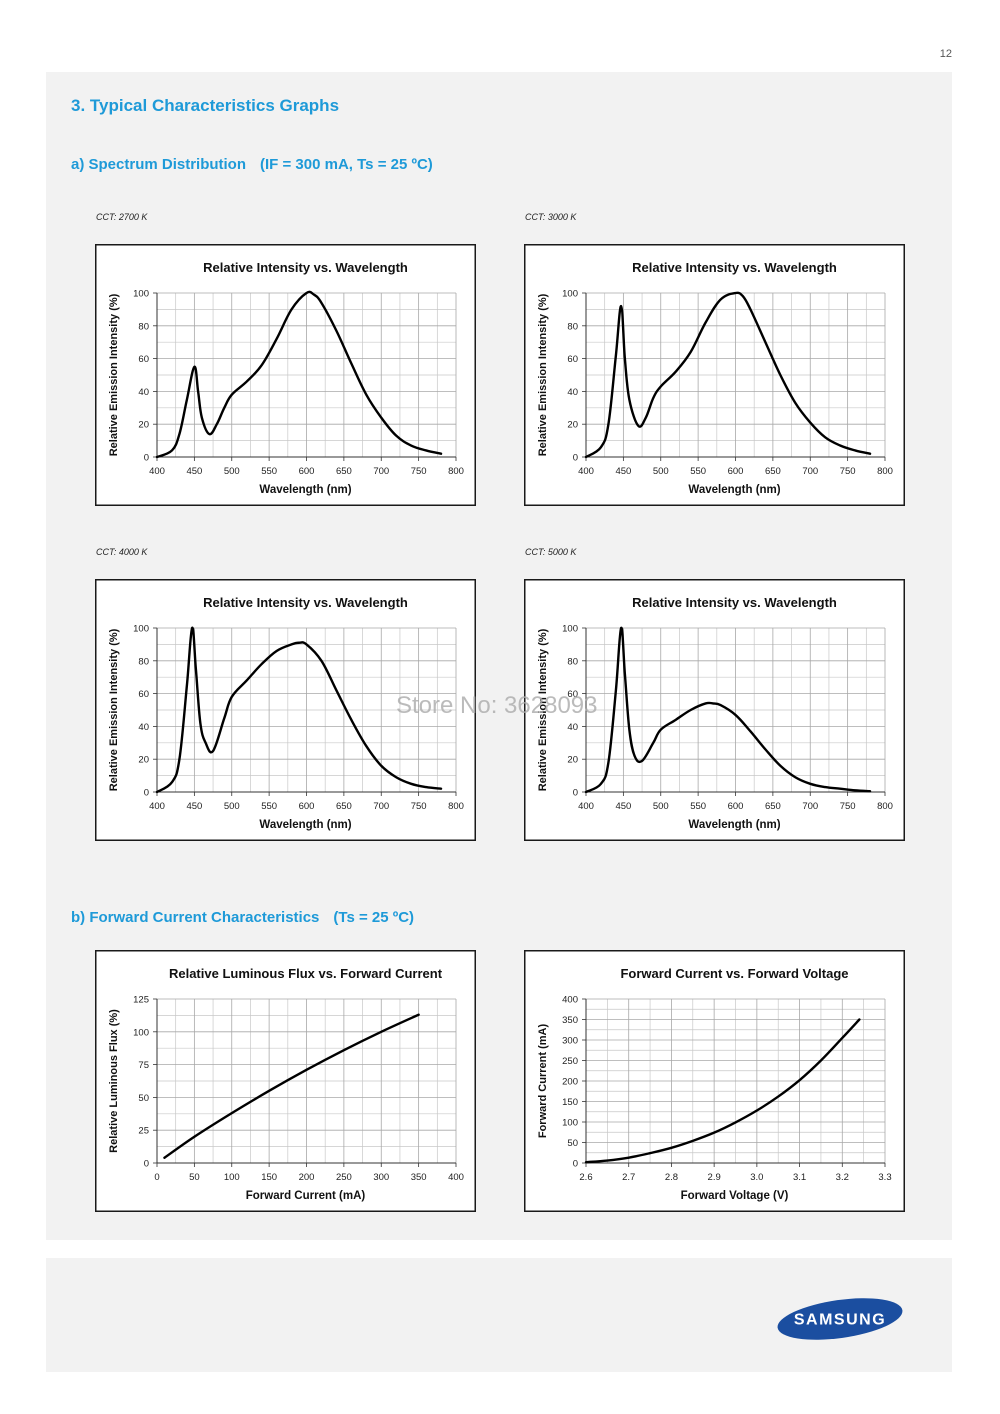 Image resolution: width=1000 pixels, height=1414 pixels. Describe the element at coordinates (570, 1000) in the screenshot. I see `y-tick-label: 400` at that location.